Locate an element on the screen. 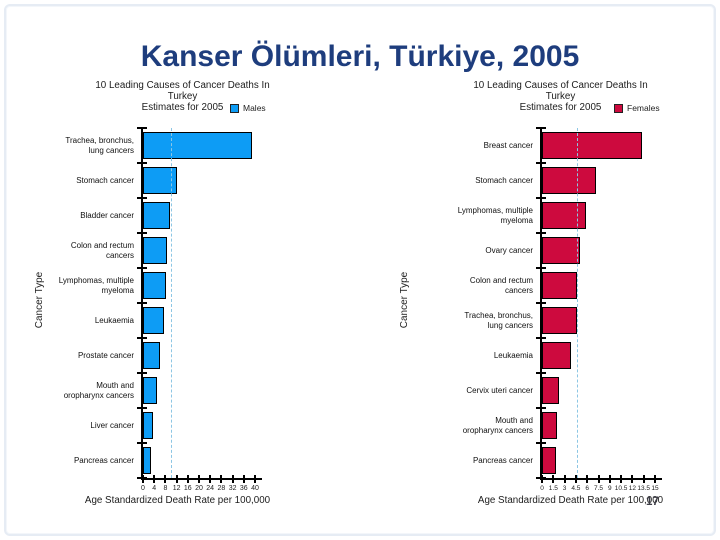 Image resolution: width=720 pixels, height=540 pixels. males-legend: Males is located at coordinates (248, 108).